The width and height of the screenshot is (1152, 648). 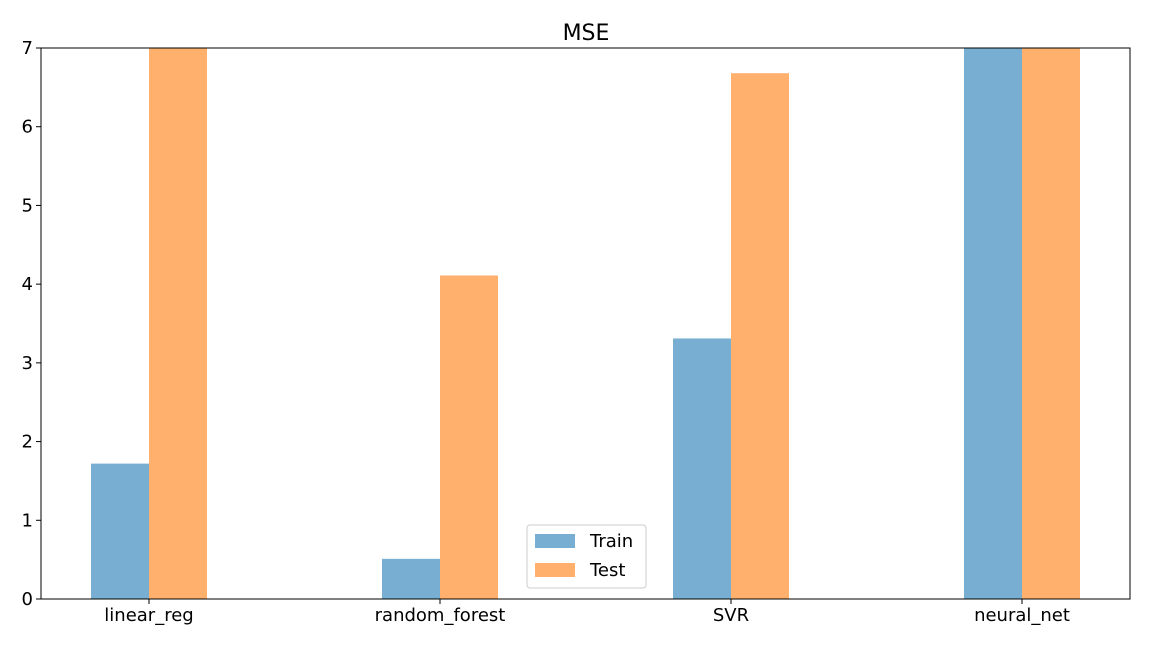 I want to click on legend: Train Test, so click(x=586, y=556).